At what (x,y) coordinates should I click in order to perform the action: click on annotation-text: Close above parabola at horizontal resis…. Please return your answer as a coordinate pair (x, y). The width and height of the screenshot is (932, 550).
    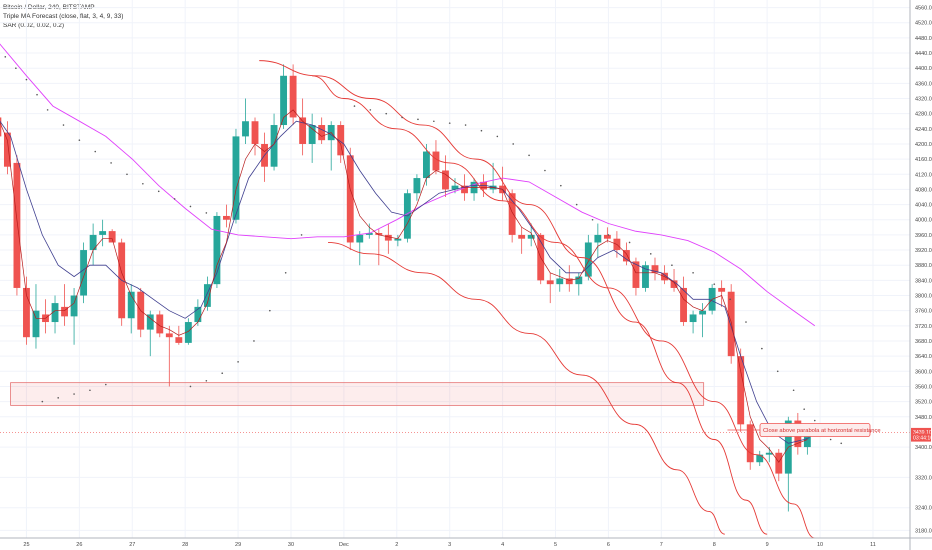
    Looking at the image, I should click on (822, 431).